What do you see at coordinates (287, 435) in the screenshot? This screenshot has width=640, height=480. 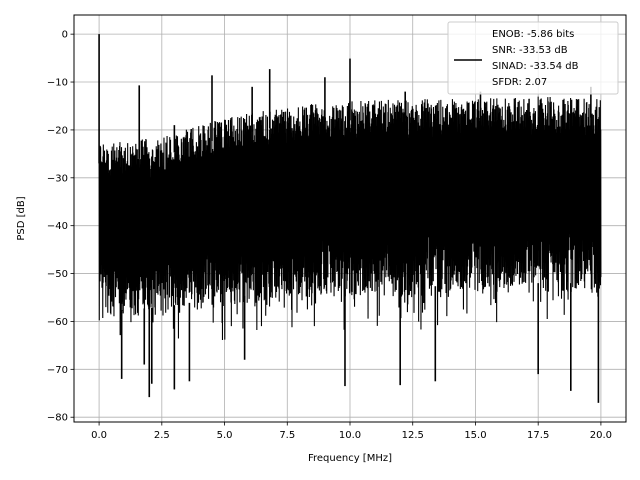 I see `x-tick-label: 7.5` at bounding box center [287, 435].